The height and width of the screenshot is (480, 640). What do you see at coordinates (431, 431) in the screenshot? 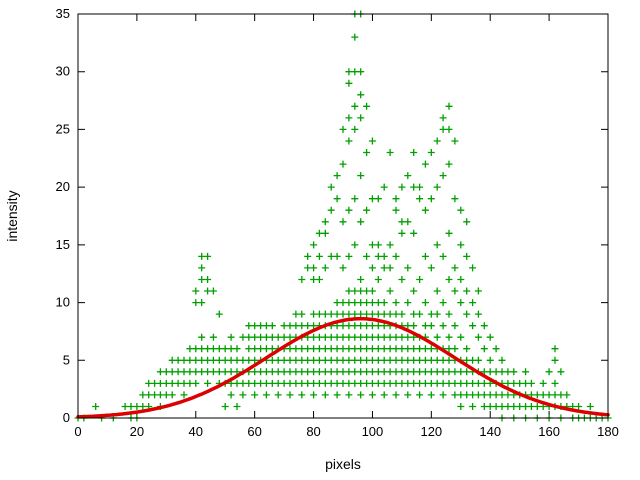
I see `x-tick-label: 120` at bounding box center [431, 431].